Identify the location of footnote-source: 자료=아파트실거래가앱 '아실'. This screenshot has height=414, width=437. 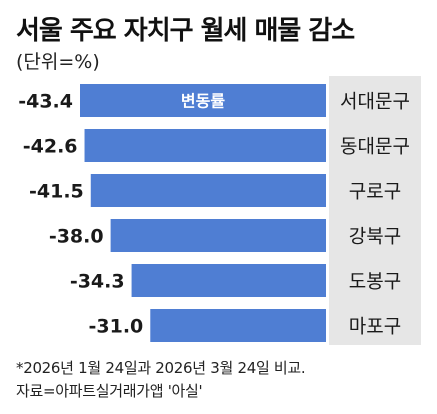
(109, 391).